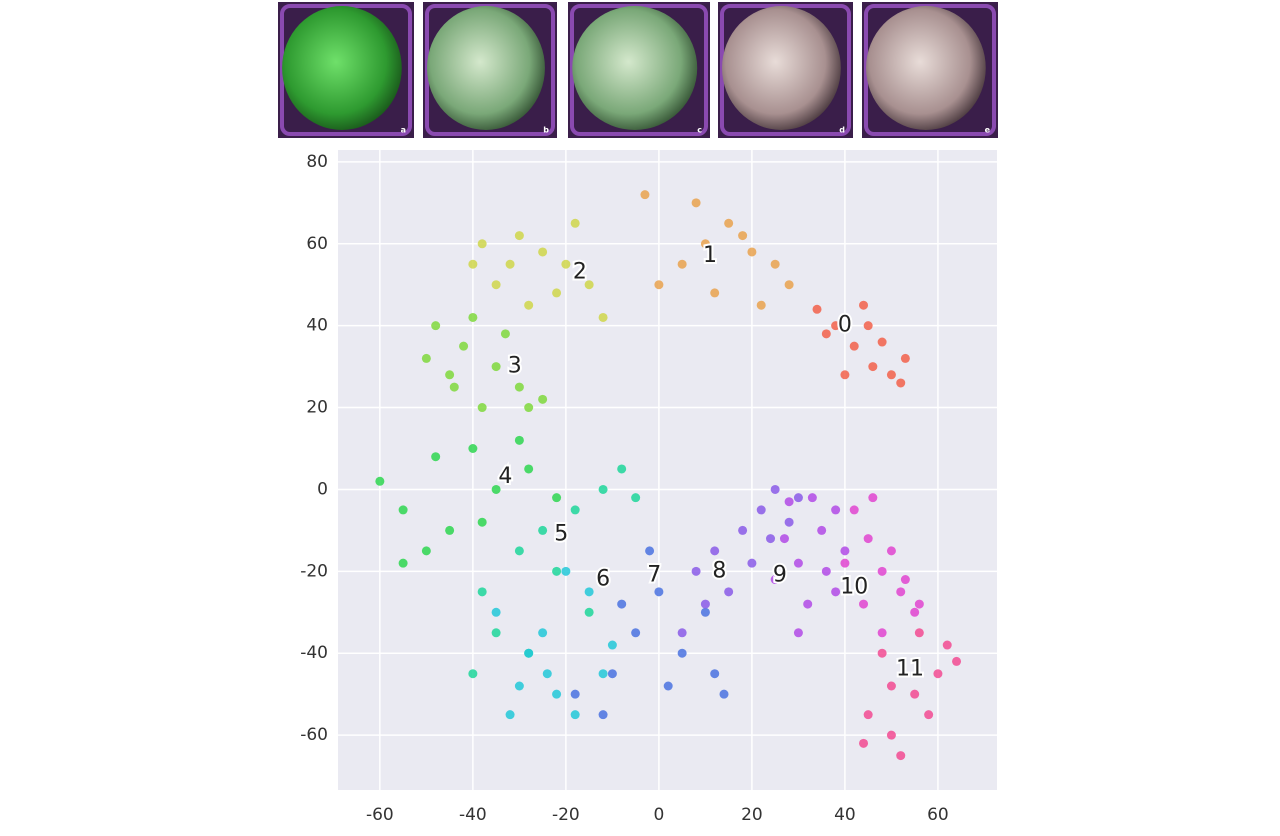 The width and height of the screenshot is (1280, 836). I want to click on thumbnail-label: c, so click(699, 130).